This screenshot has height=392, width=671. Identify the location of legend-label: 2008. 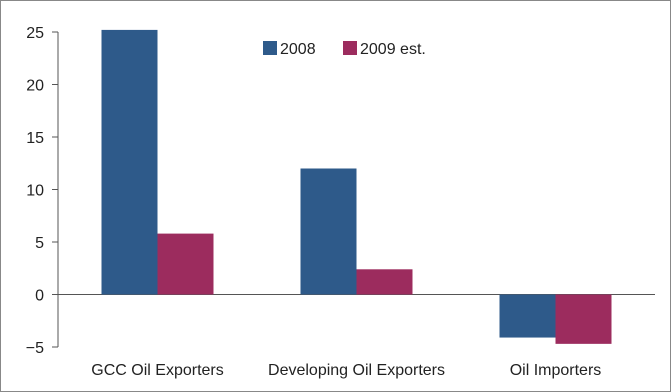
(298, 49).